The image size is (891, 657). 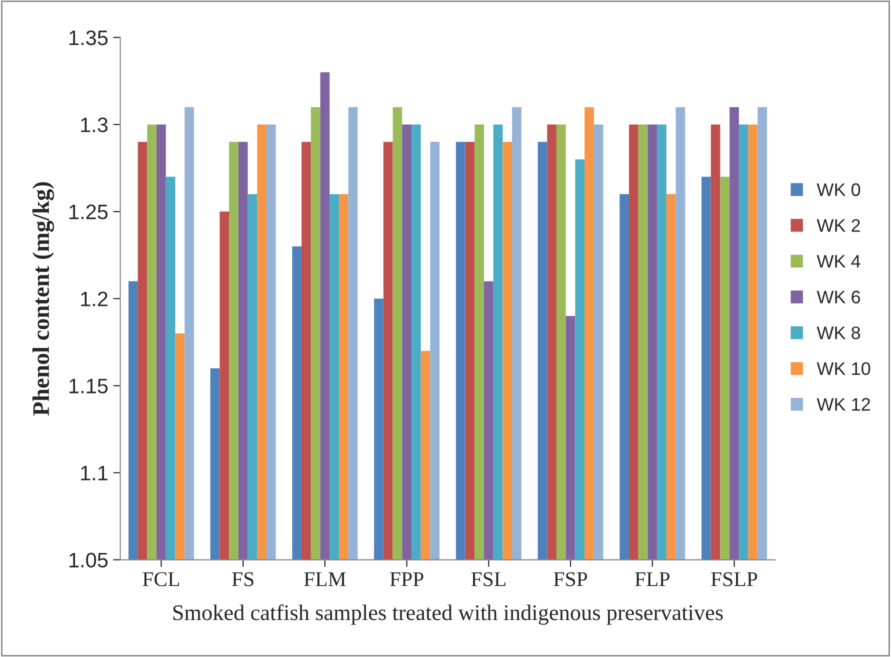 What do you see at coordinates (571, 579) in the screenshot?
I see `x-tick-label: FSP` at bounding box center [571, 579].